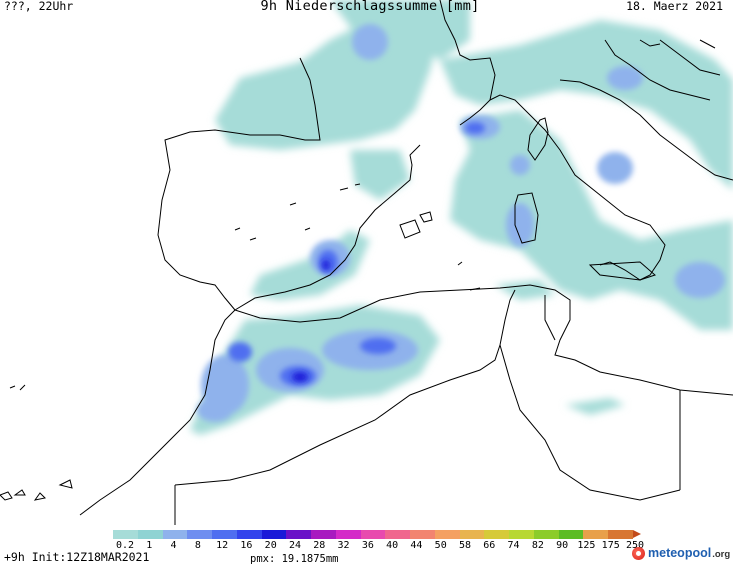 This screenshot has height=566, width=733. What do you see at coordinates (125, 545) in the screenshot?
I see `scale-label: 0.2` at bounding box center [125, 545].